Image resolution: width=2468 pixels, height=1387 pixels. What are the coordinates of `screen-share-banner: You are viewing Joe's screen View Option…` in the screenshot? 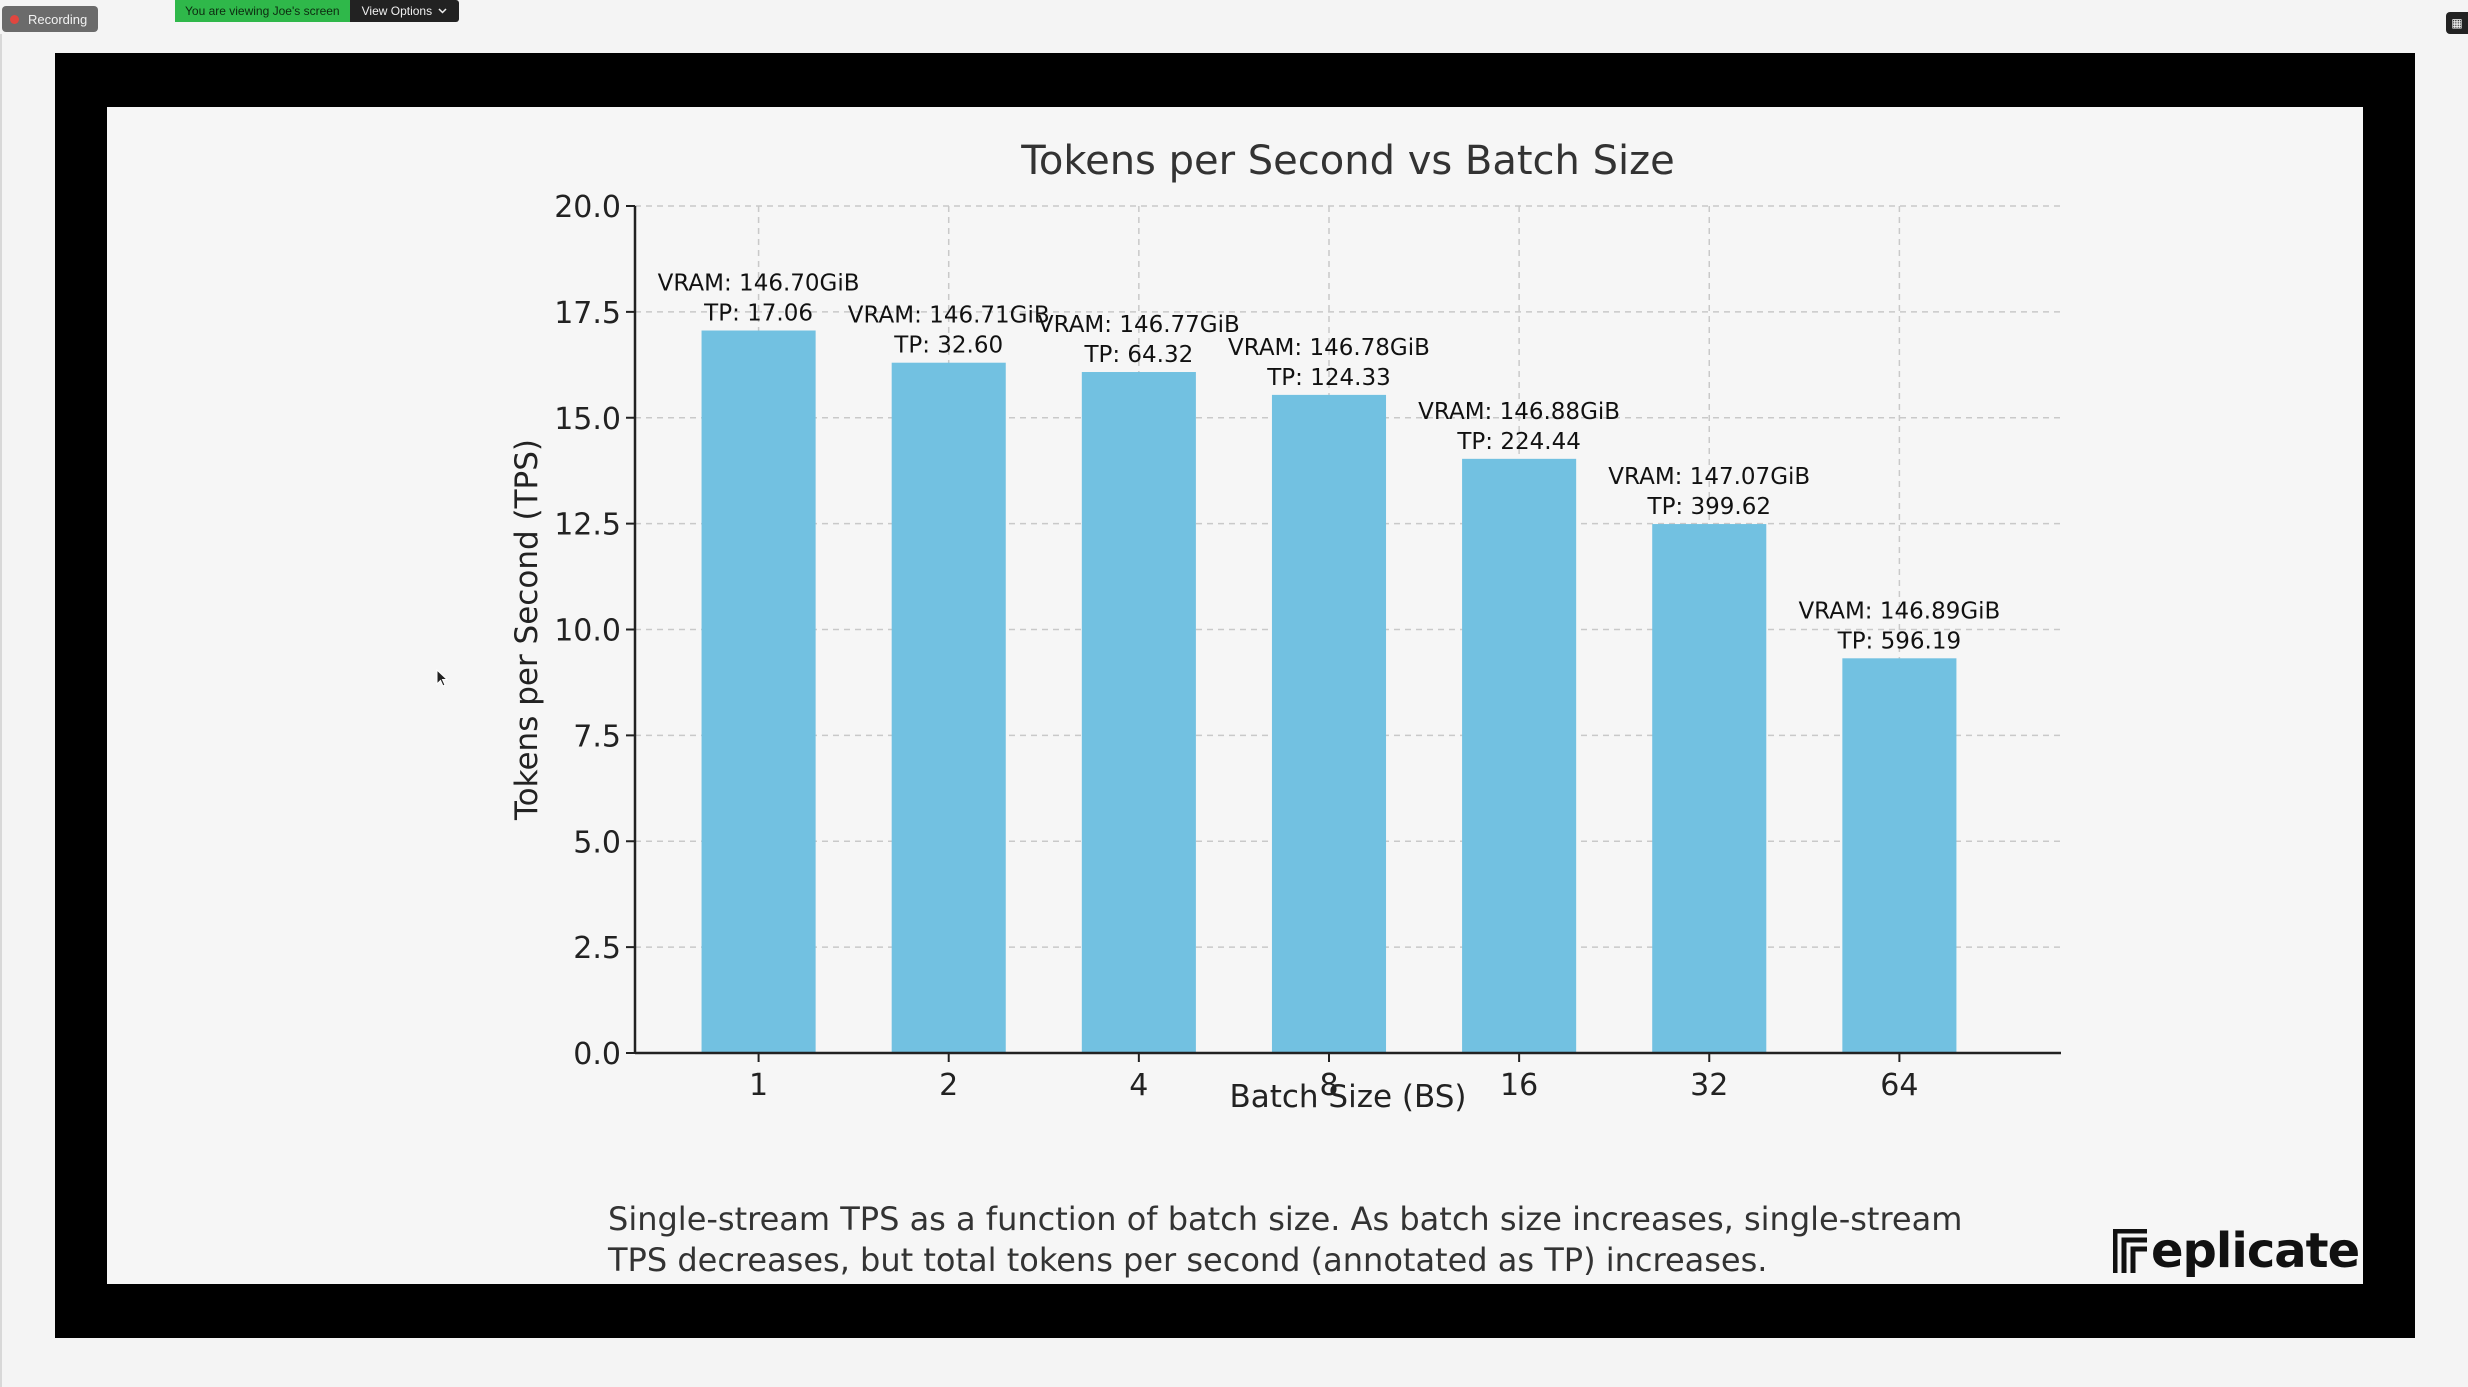 It's located at (317, 11).